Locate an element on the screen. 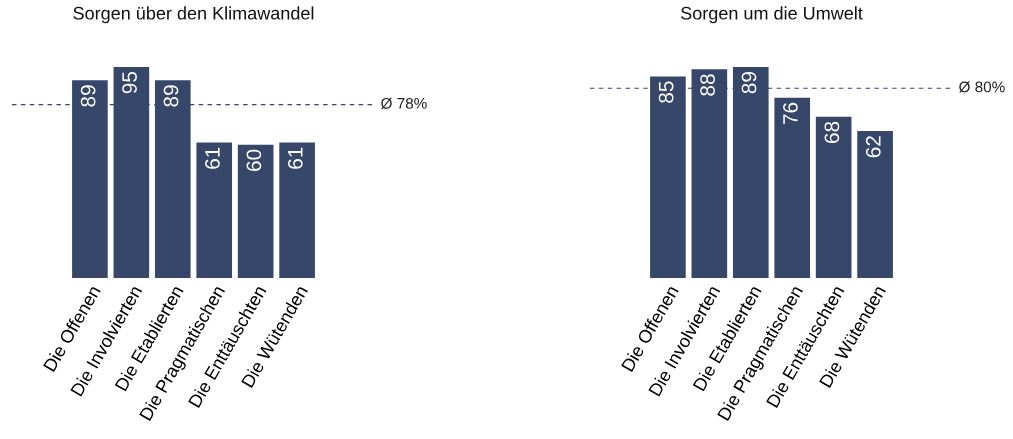 The image size is (1013, 439). chart-title: Sorgen um die Umwelt is located at coordinates (772, 15).